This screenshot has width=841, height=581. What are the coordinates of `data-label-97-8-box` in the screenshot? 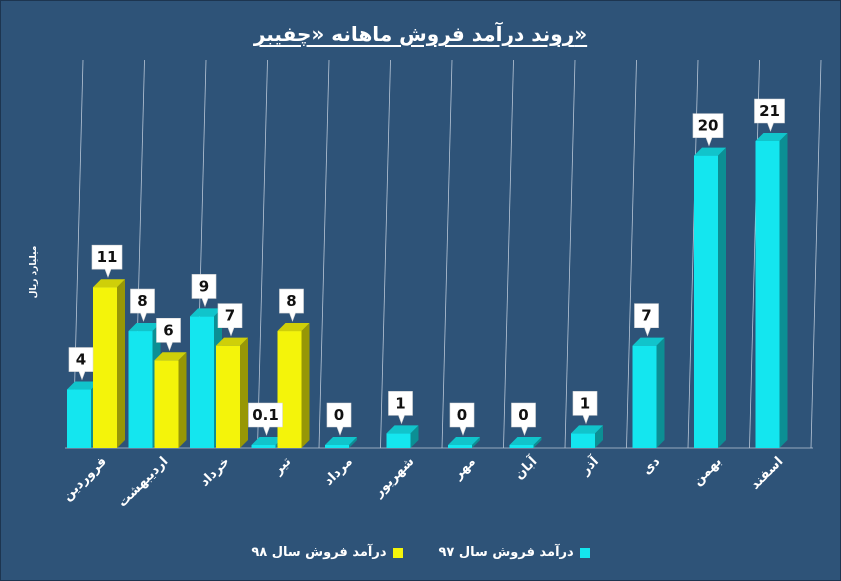 It's located at (585, 408).